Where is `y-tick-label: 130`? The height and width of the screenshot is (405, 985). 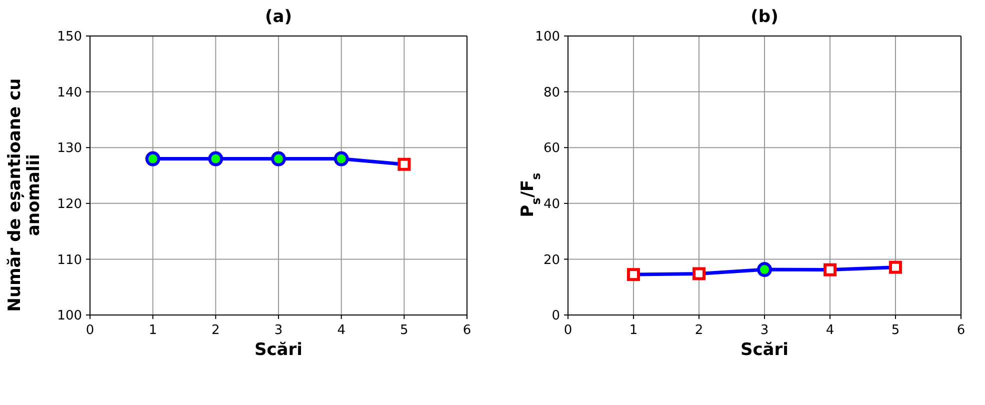
y-tick-label: 130 is located at coordinates (69, 148).